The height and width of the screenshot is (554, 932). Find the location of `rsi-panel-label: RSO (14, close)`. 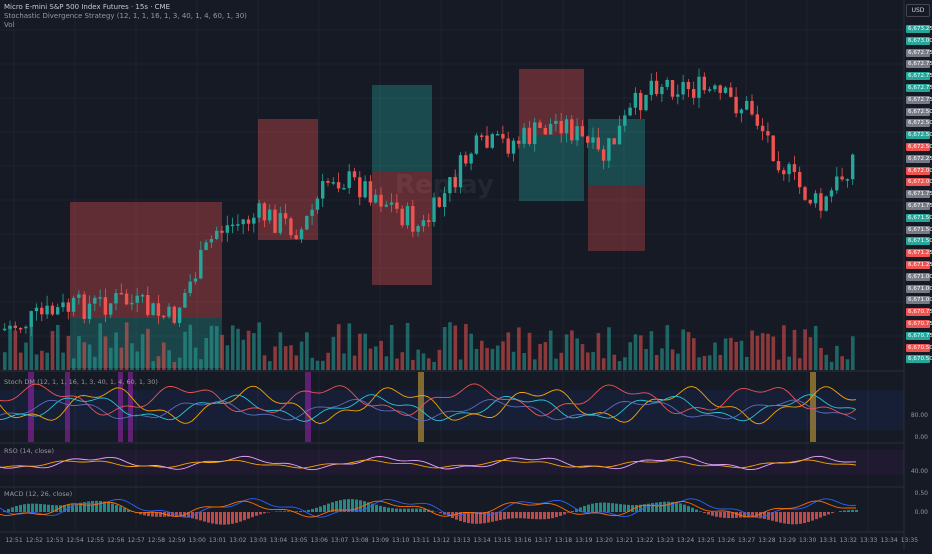

rsi-panel-label: RSO (14, close) is located at coordinates (29, 451).